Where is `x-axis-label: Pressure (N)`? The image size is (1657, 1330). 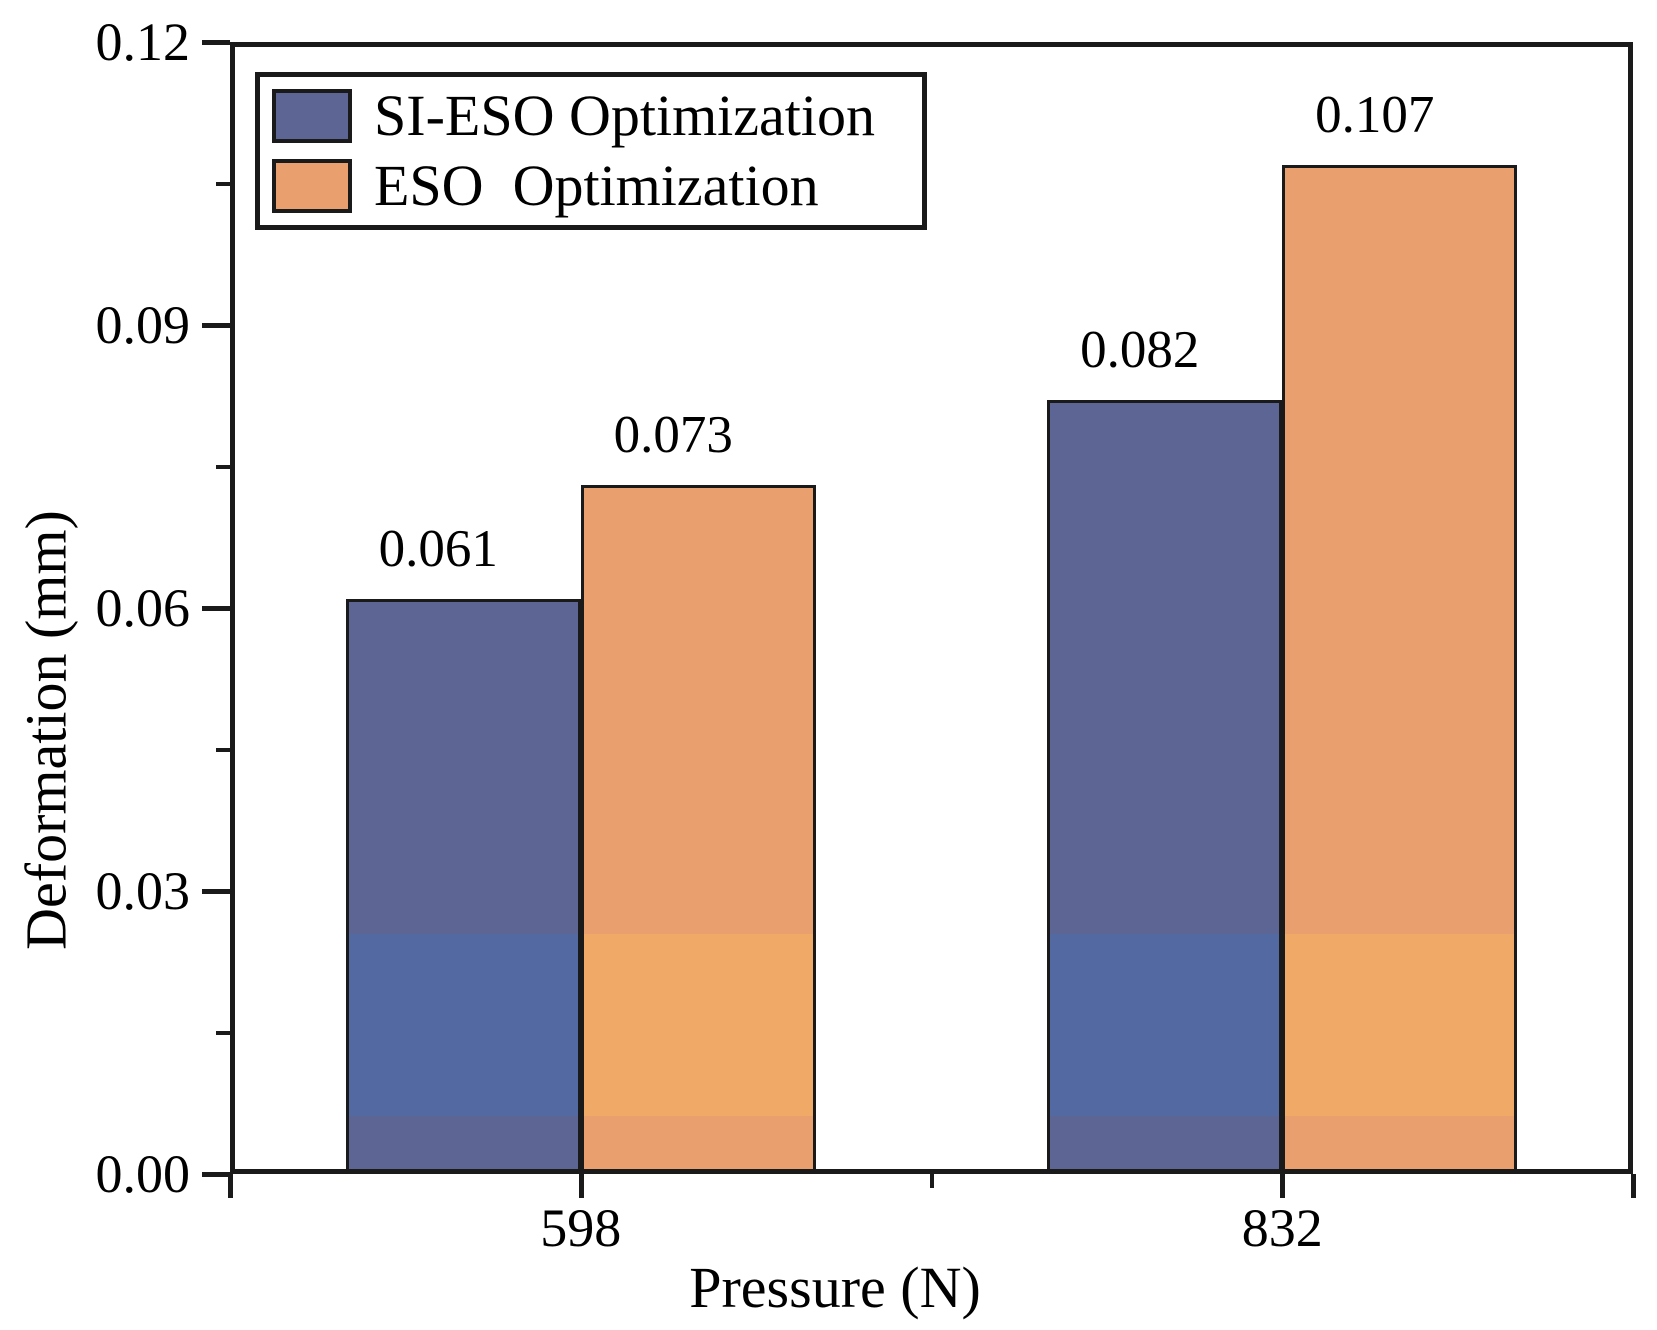 x-axis-label: Pressure (N) is located at coordinates (835, 1287).